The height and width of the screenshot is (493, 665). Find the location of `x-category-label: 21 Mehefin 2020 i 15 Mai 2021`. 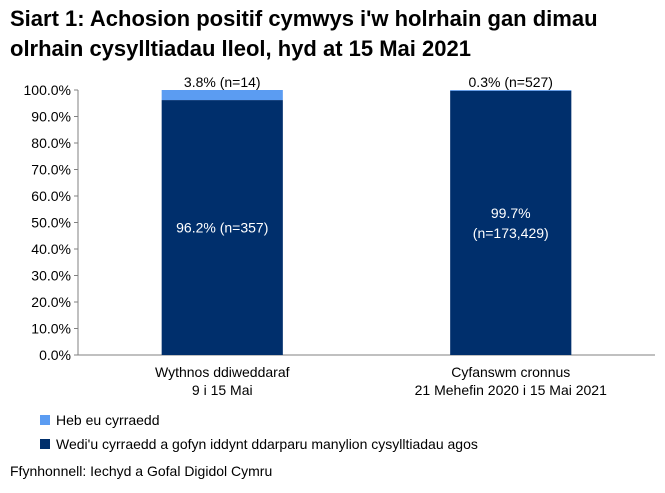

x-category-label: 21 Mehefin 2020 i 15 Mai 2021 is located at coordinates (511, 390).